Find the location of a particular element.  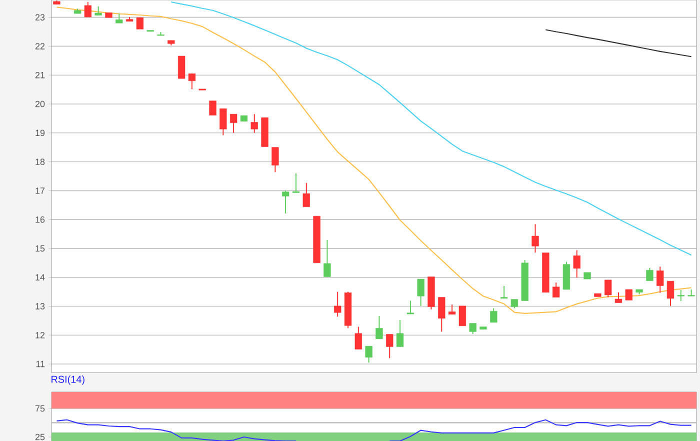

y-tick-label: 11 is located at coordinates (40, 364).